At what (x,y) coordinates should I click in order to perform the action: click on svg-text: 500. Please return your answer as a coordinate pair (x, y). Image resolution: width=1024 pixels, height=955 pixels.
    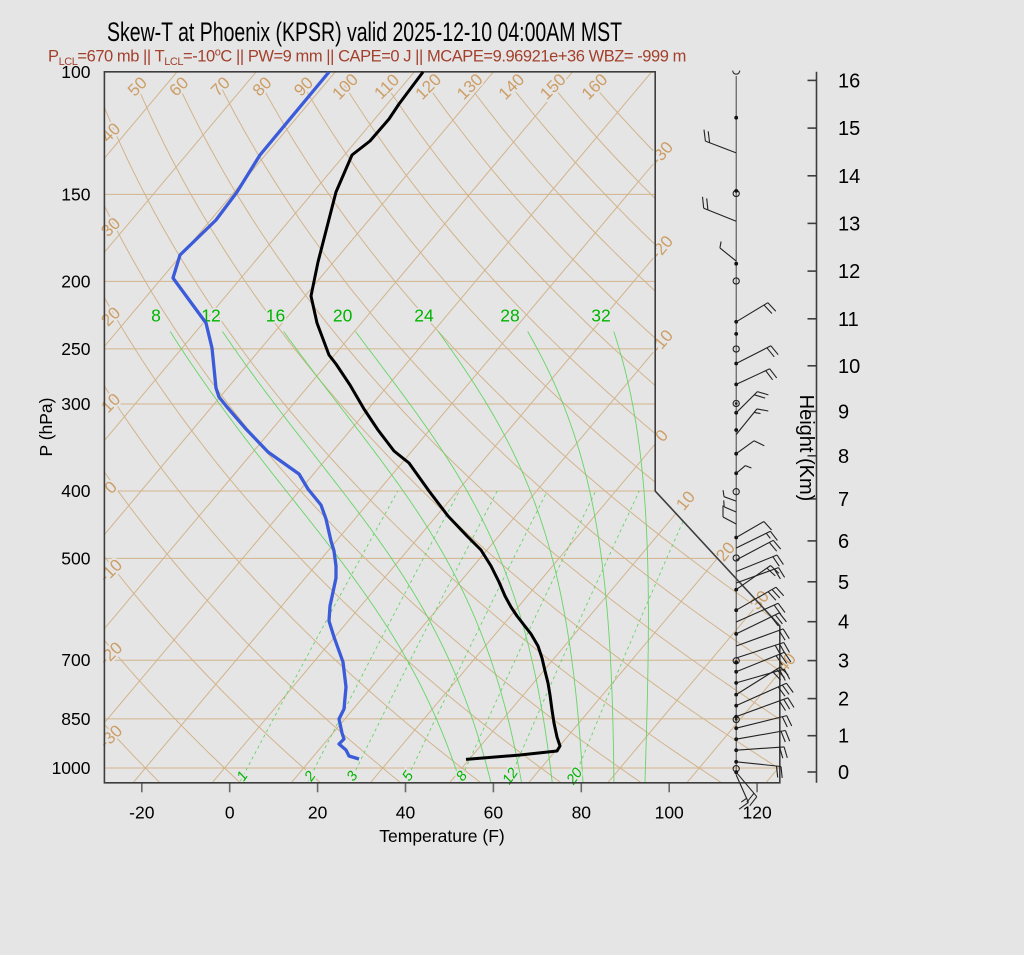
    Looking at the image, I should click on (75, 558).